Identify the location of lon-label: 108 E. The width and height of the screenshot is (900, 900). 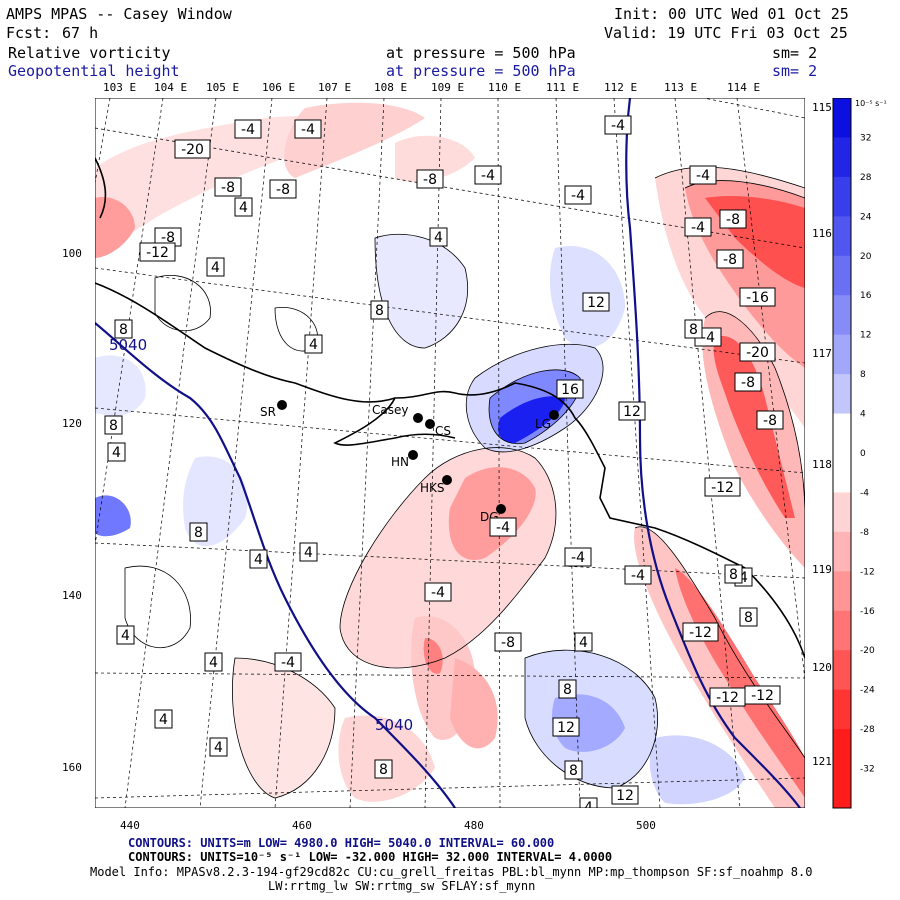
(391, 87).